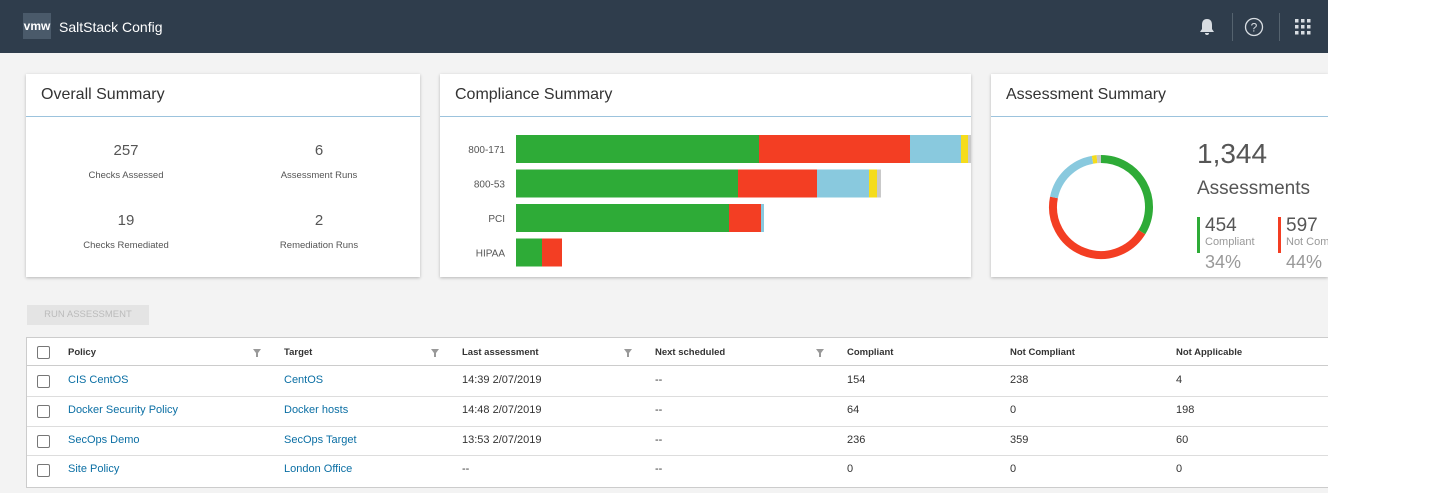 Image resolution: width=1449 pixels, height=493 pixels. What do you see at coordinates (1179, 380) in the screenshot?
I see `table-cell: 4` at bounding box center [1179, 380].